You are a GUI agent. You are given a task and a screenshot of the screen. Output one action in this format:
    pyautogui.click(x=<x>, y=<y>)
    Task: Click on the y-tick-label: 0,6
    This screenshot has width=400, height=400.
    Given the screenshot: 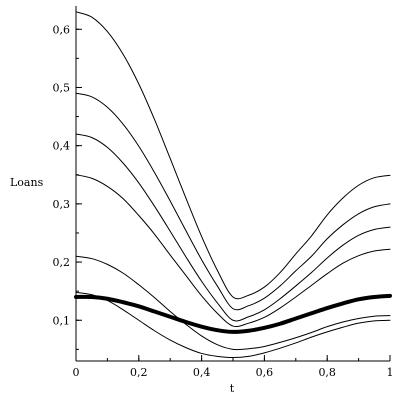 What is the action you would take?
    pyautogui.click(x=62, y=29)
    